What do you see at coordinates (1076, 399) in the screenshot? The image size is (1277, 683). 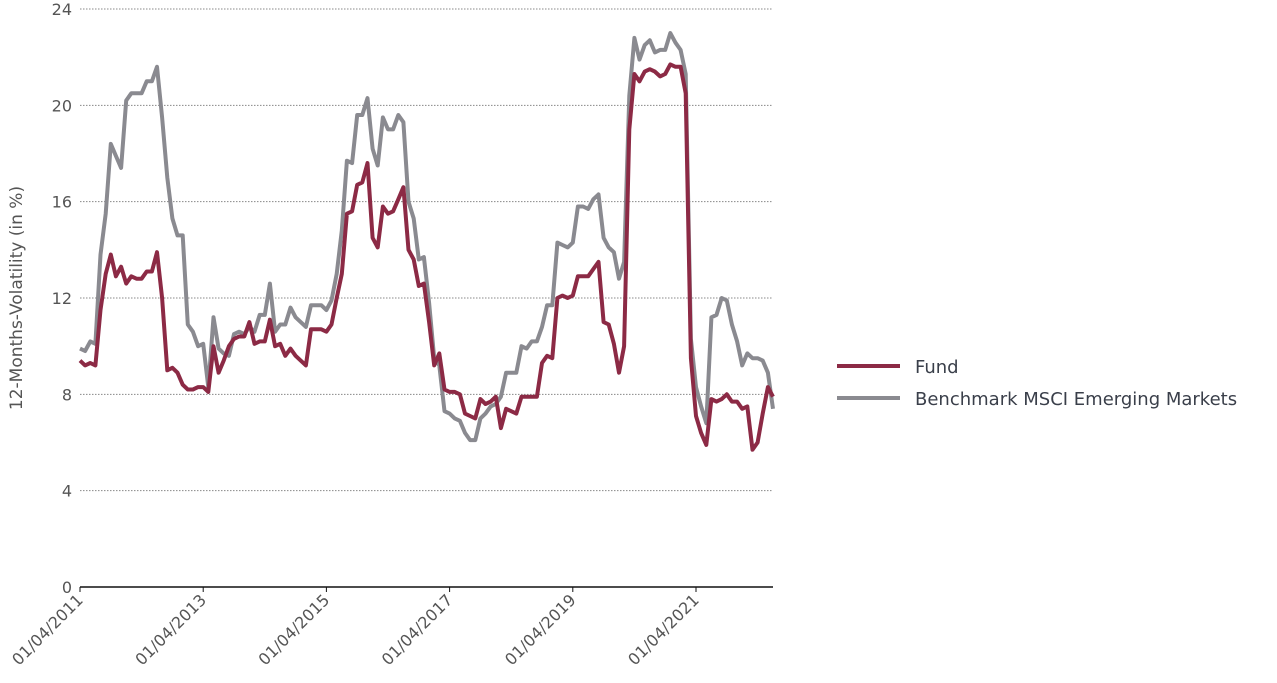 I see `legend-label: Benchmark MSCI Emerging Markets` at bounding box center [1076, 399].